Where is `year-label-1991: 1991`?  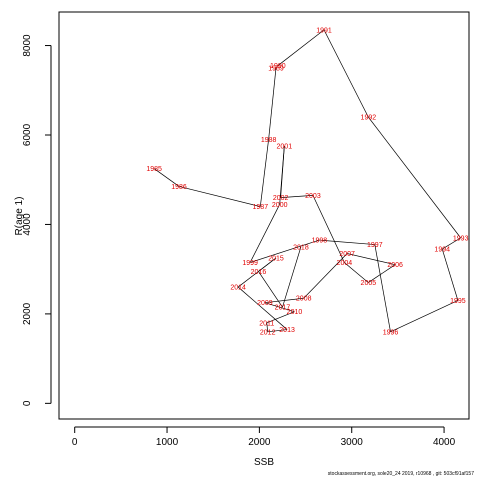 year-label-1991: 1991 is located at coordinates (324, 30).